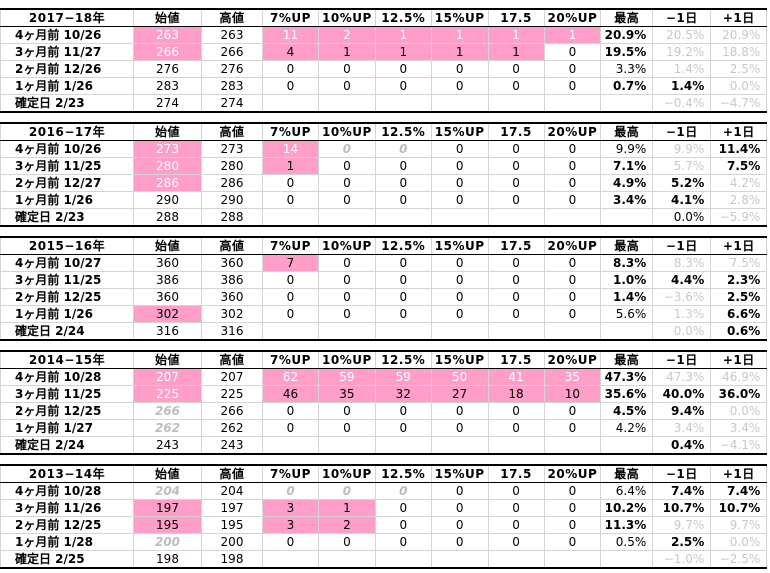  I want to click on row-label: 1ヶ月前 1/27, so click(67, 428).